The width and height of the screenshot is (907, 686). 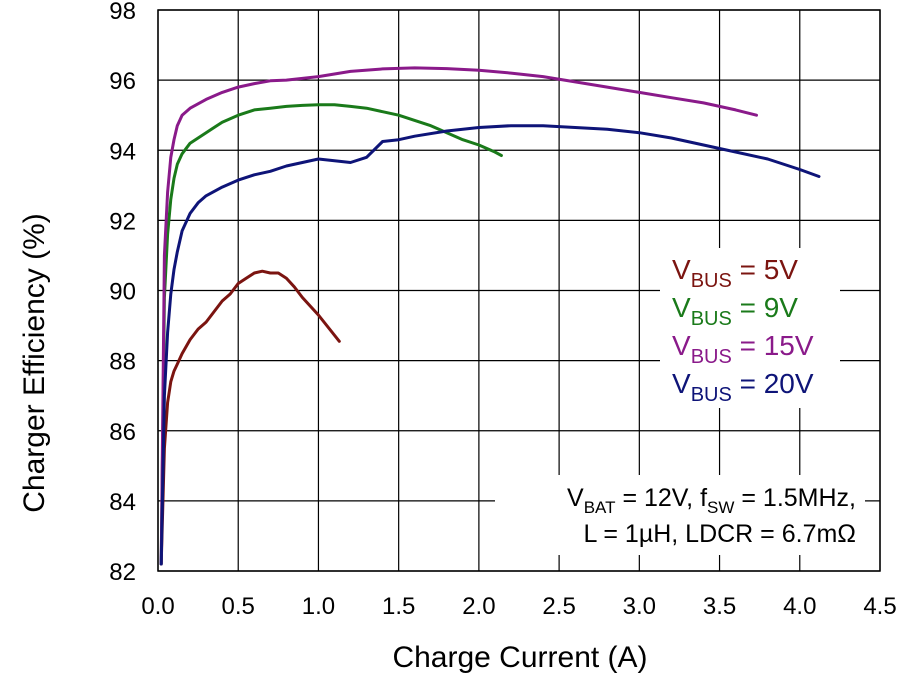 I want to click on y-tick-labels: 82 84 86 88 90 92 94 96 98, so click(x=122, y=293).